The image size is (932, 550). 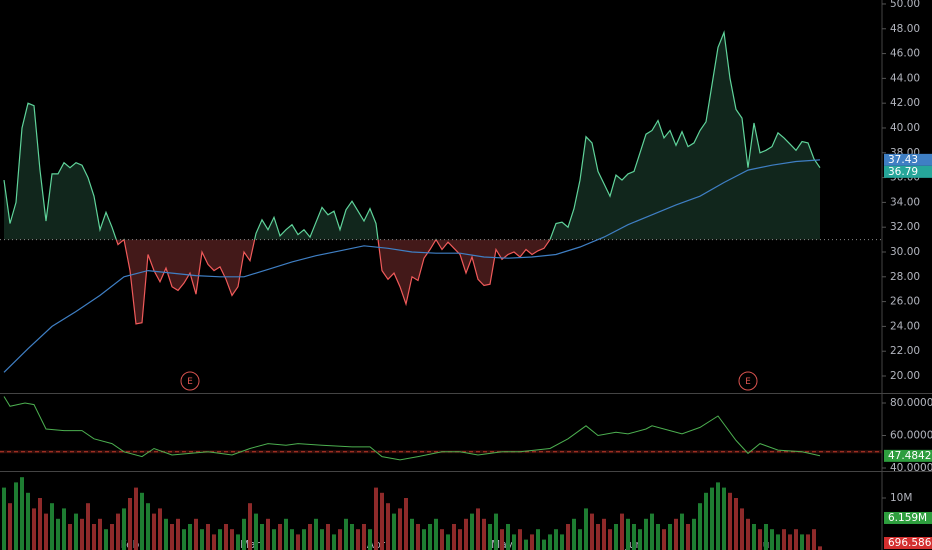 I want to click on y-tick-label: 50.00, so click(x=905, y=5).